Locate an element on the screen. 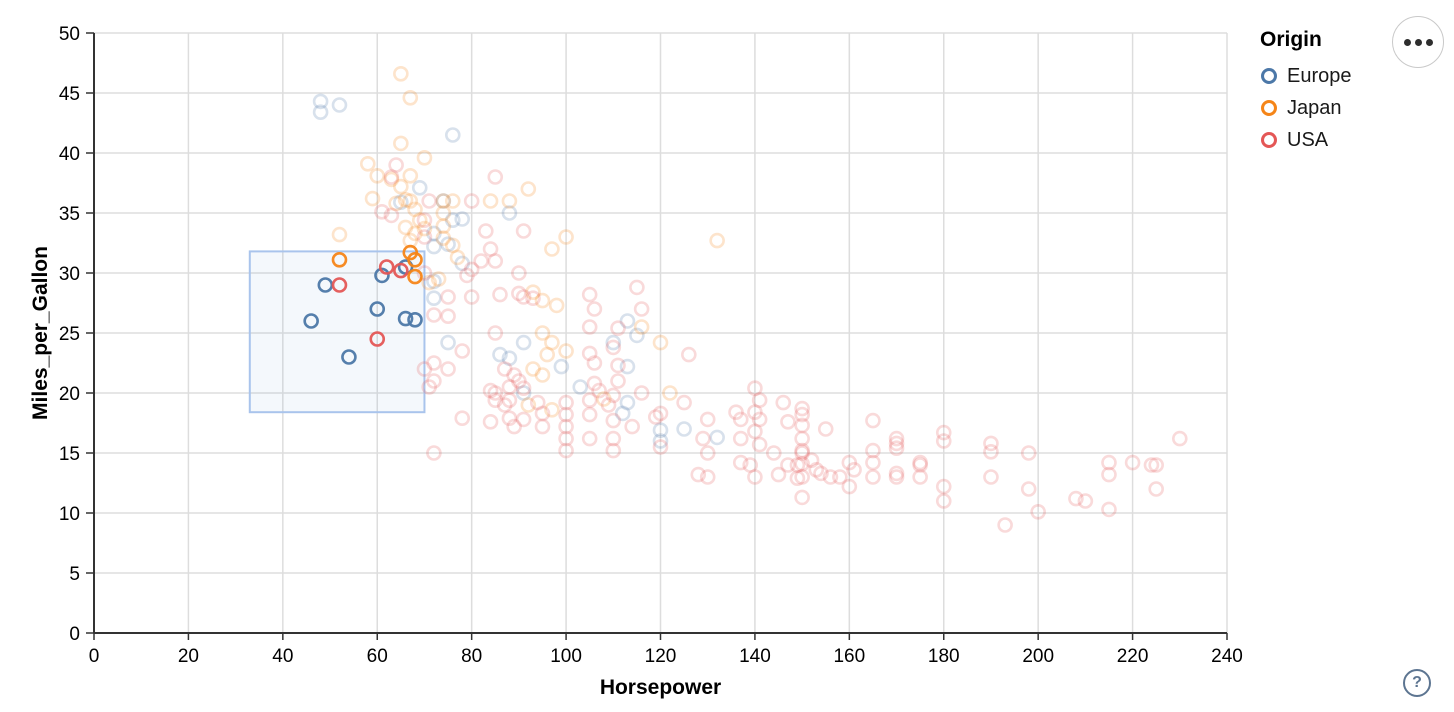 This screenshot has width=1454, height=712. y-tick-label: 15 is located at coordinates (69, 454).